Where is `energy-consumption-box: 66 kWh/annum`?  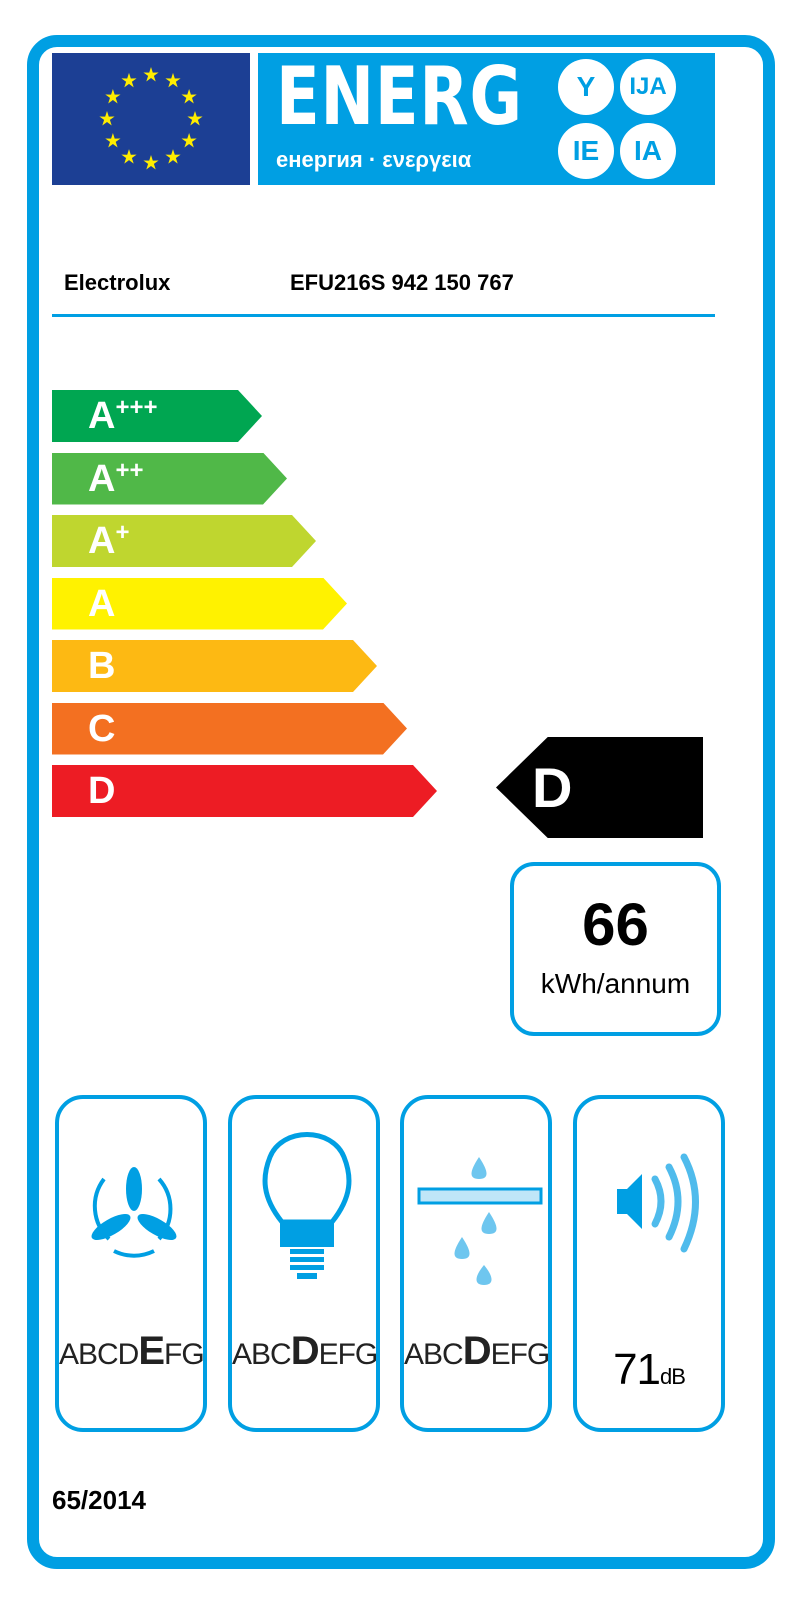
energy-consumption-box: 66 kWh/annum is located at coordinates (615, 949).